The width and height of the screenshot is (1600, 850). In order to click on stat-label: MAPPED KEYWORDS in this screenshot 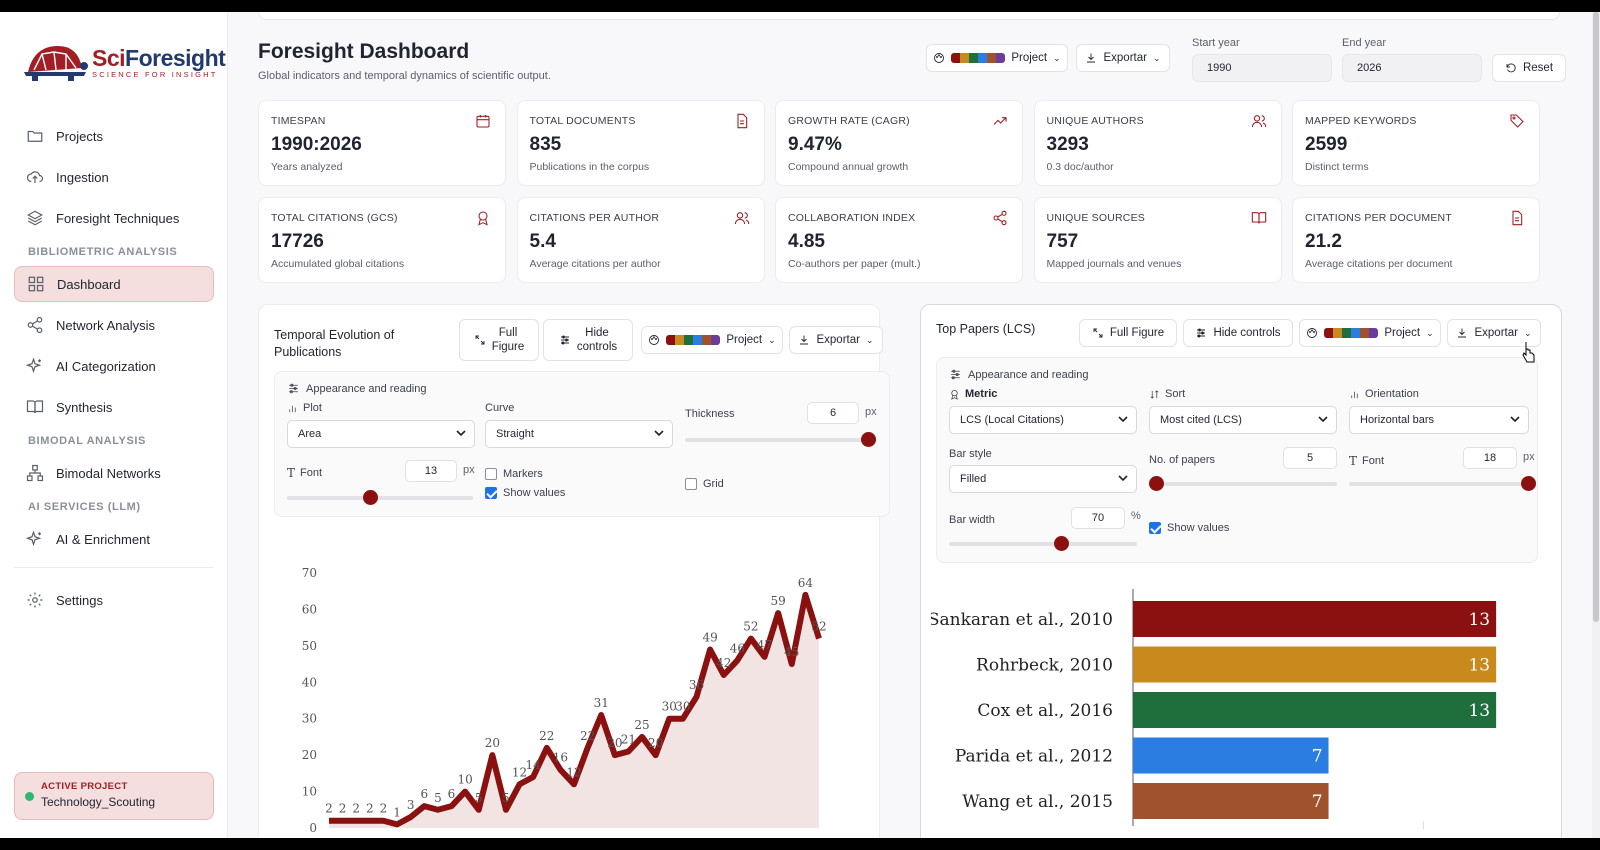, I will do `click(1361, 121)`.